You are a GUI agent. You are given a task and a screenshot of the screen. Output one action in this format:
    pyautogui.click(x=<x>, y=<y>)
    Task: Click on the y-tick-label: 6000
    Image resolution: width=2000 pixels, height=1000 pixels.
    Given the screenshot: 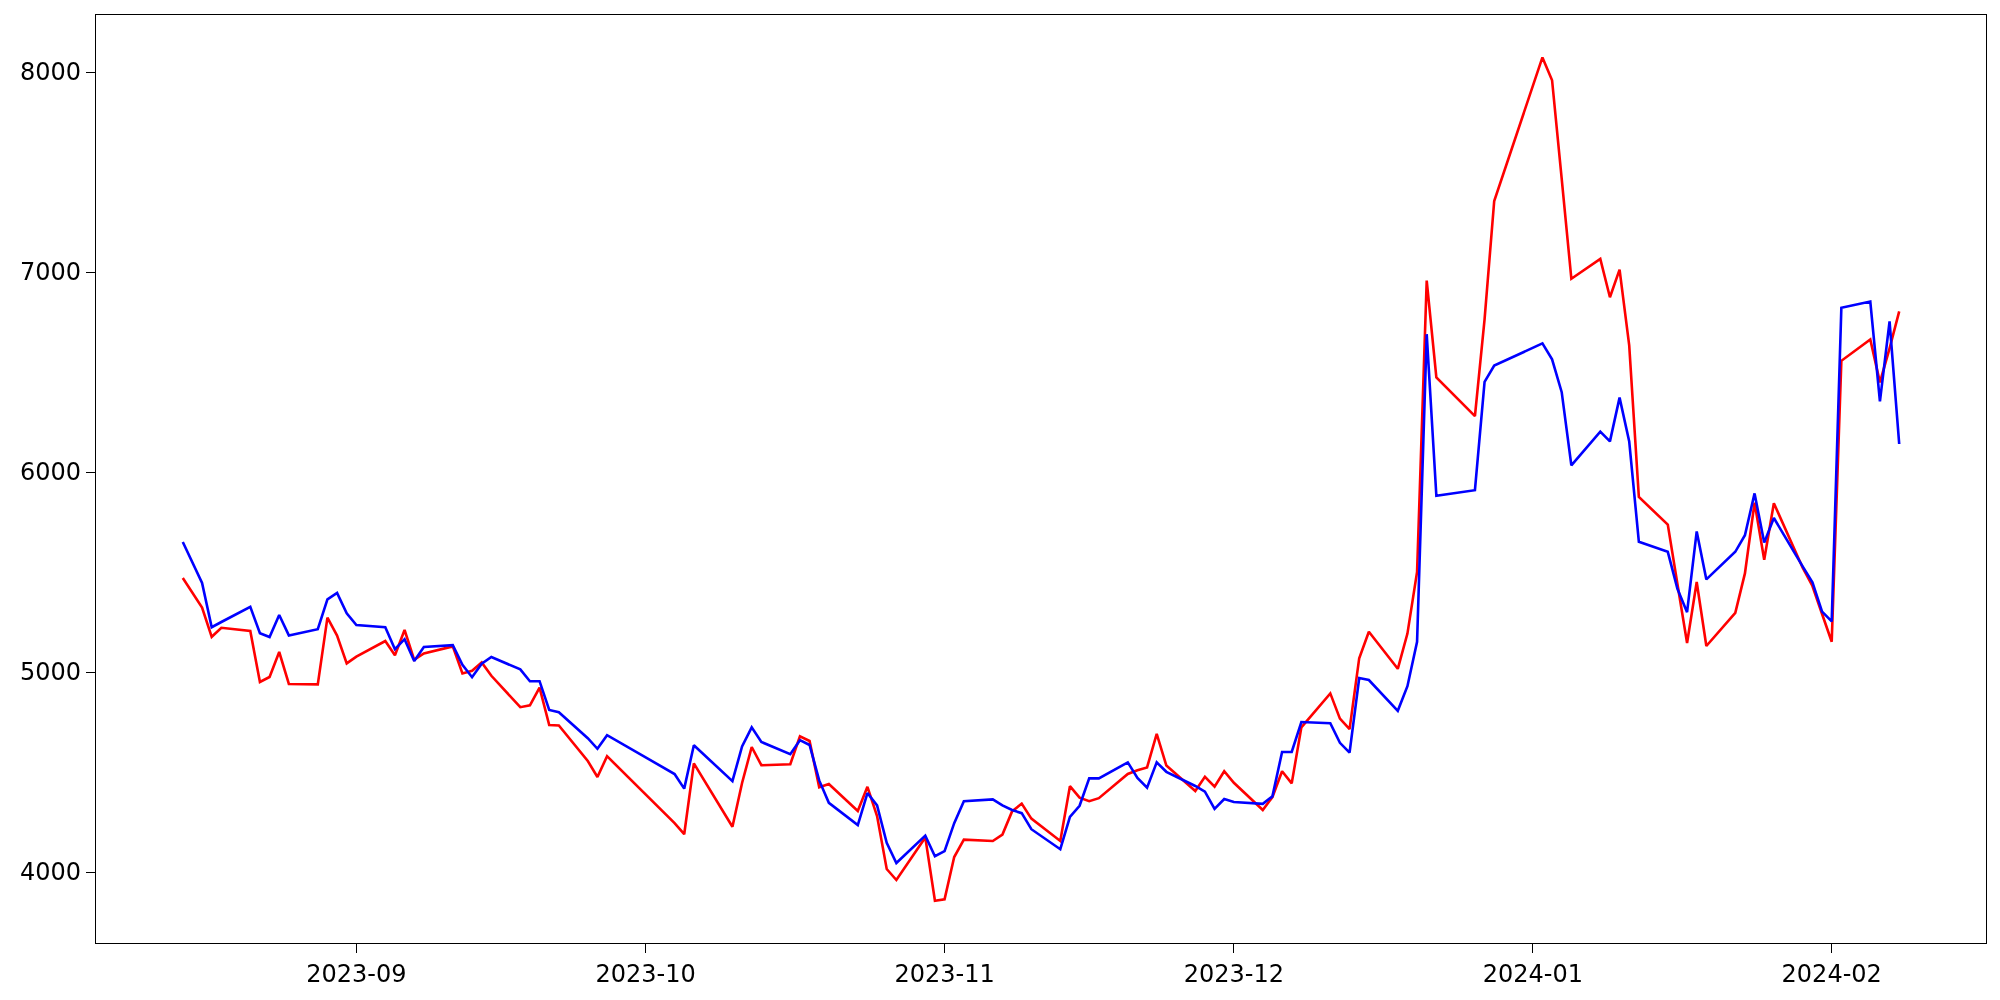 What is the action you would take?
    pyautogui.click(x=50, y=472)
    